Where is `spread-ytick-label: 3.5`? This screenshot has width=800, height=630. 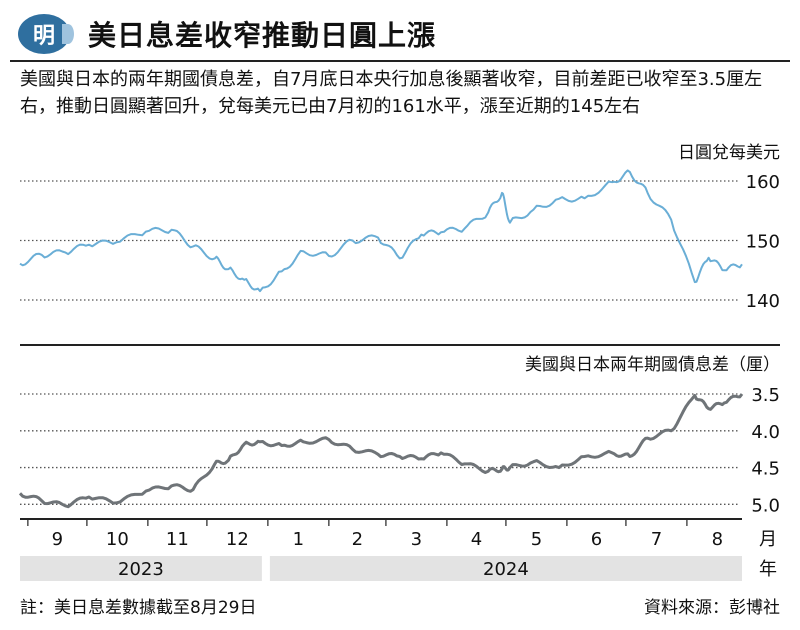
spread-ytick-label: 3.5 is located at coordinates (765, 395).